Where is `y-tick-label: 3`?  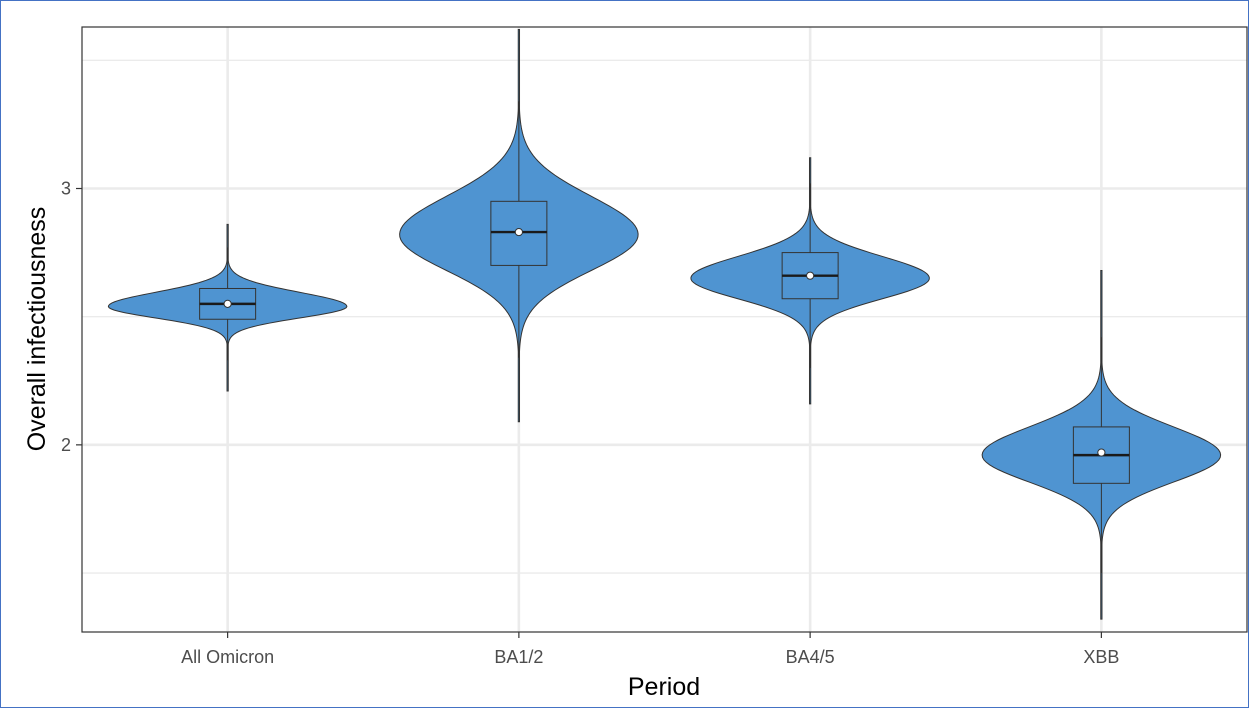 y-tick-label: 3 is located at coordinates (66, 189).